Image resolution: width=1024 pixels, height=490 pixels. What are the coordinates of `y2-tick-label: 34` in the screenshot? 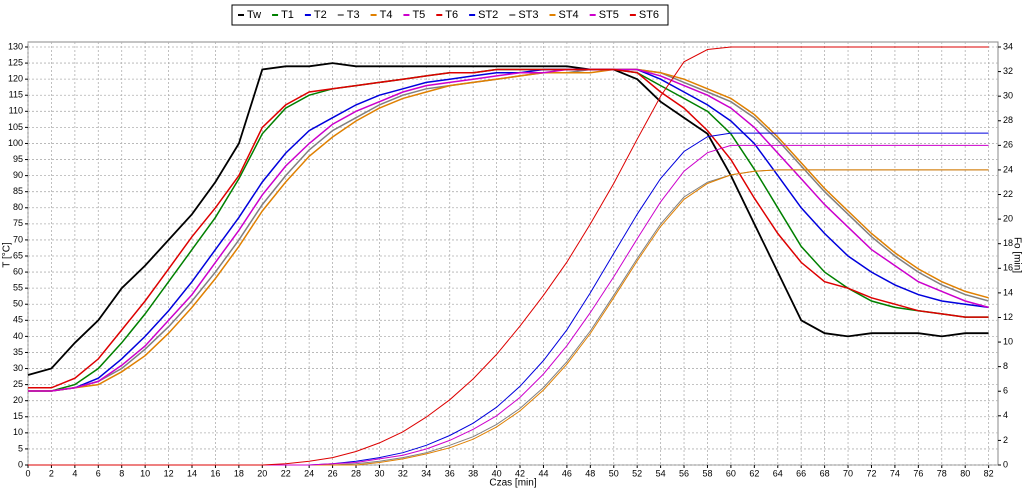 It's located at (1008, 46).